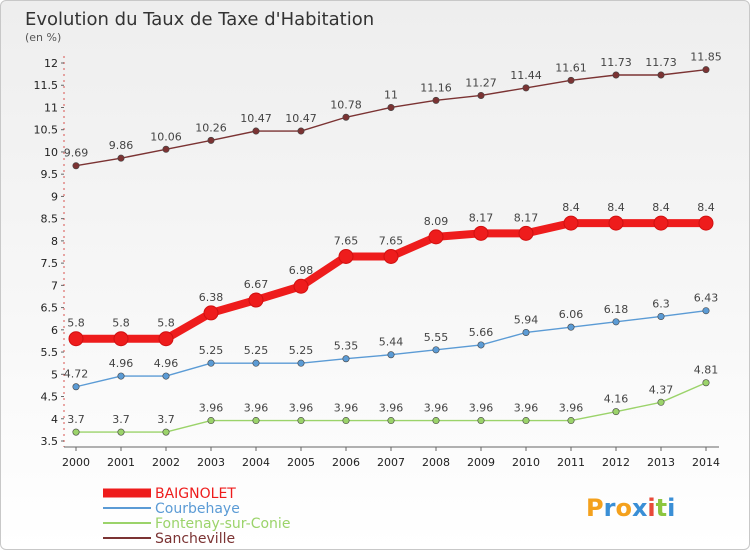 The image size is (750, 550). What do you see at coordinates (661, 389) in the screenshot?
I see `data-label: 4.37` at bounding box center [661, 389].